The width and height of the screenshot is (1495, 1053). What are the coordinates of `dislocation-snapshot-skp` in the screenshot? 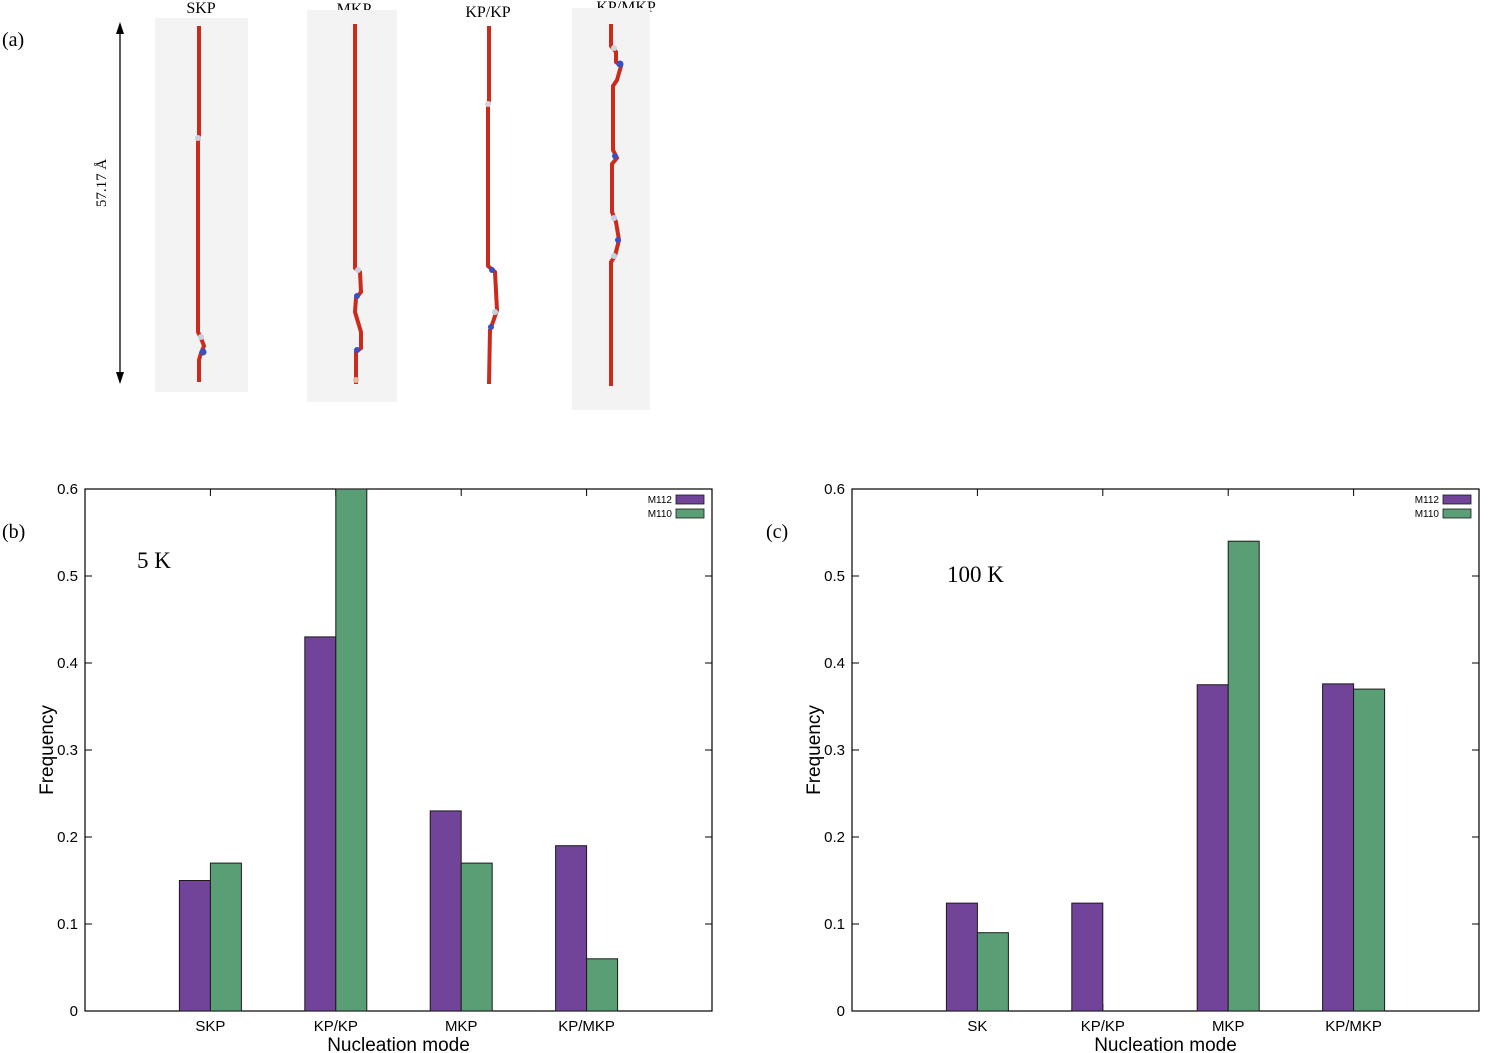 It's located at (201, 205).